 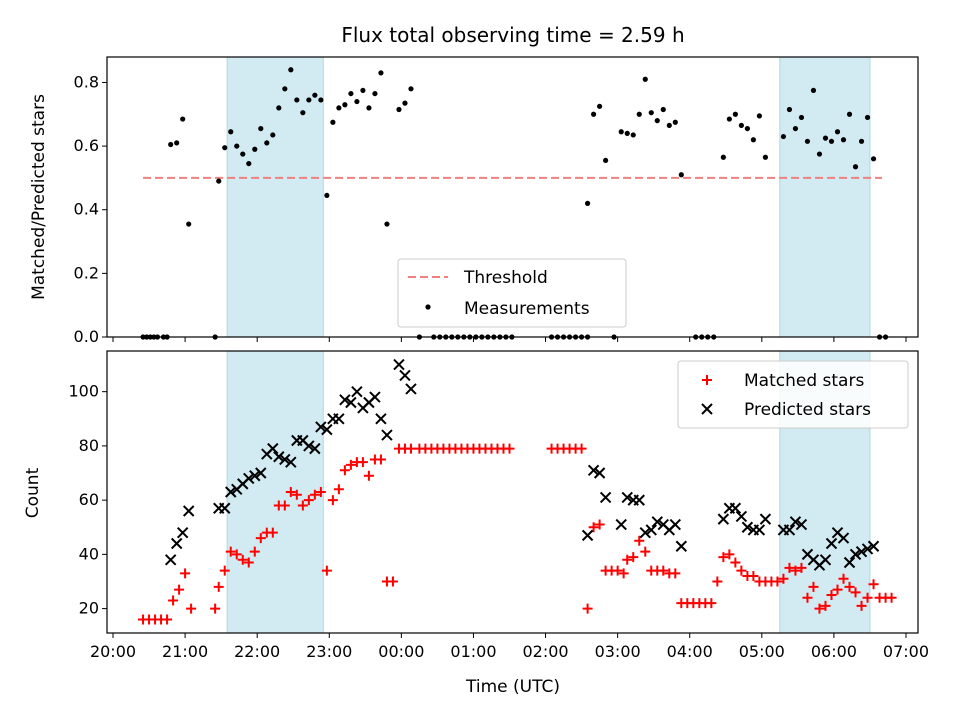 What do you see at coordinates (690, 651) in the screenshot?
I see `x-tick-label: 04:00` at bounding box center [690, 651].